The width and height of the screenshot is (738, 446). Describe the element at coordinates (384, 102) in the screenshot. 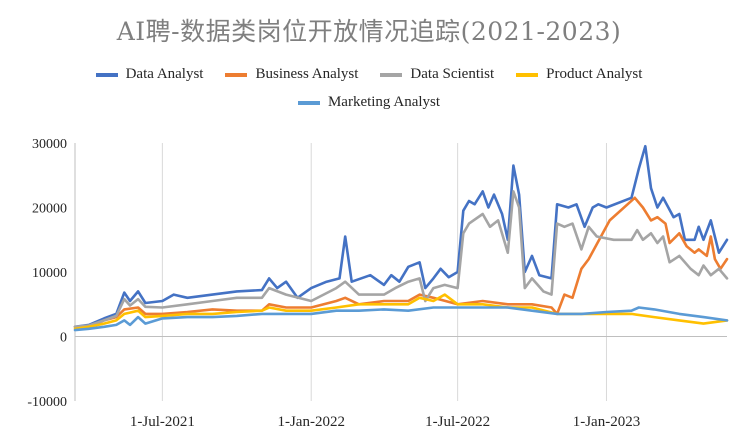

I see `legend-label: Marketing Analyst` at that location.